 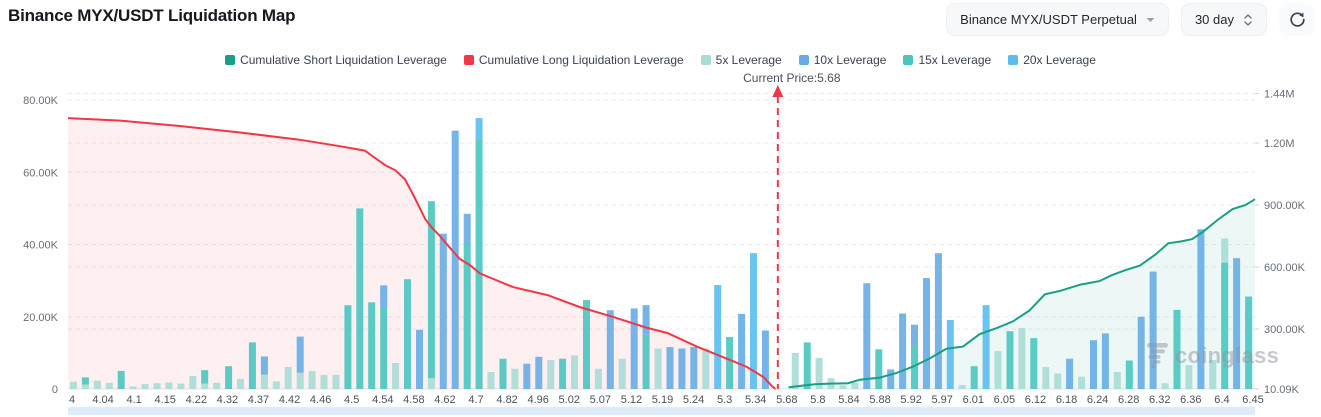 I want to click on legend-item-20x-leverage: 20x Leverage, so click(x=1052, y=60).